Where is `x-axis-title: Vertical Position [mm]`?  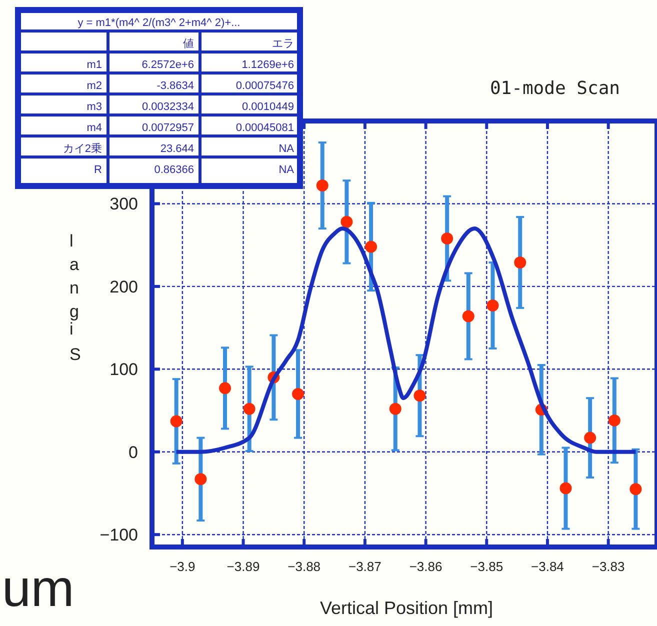
x-axis-title: Vertical Position [mm] is located at coordinates (407, 608).